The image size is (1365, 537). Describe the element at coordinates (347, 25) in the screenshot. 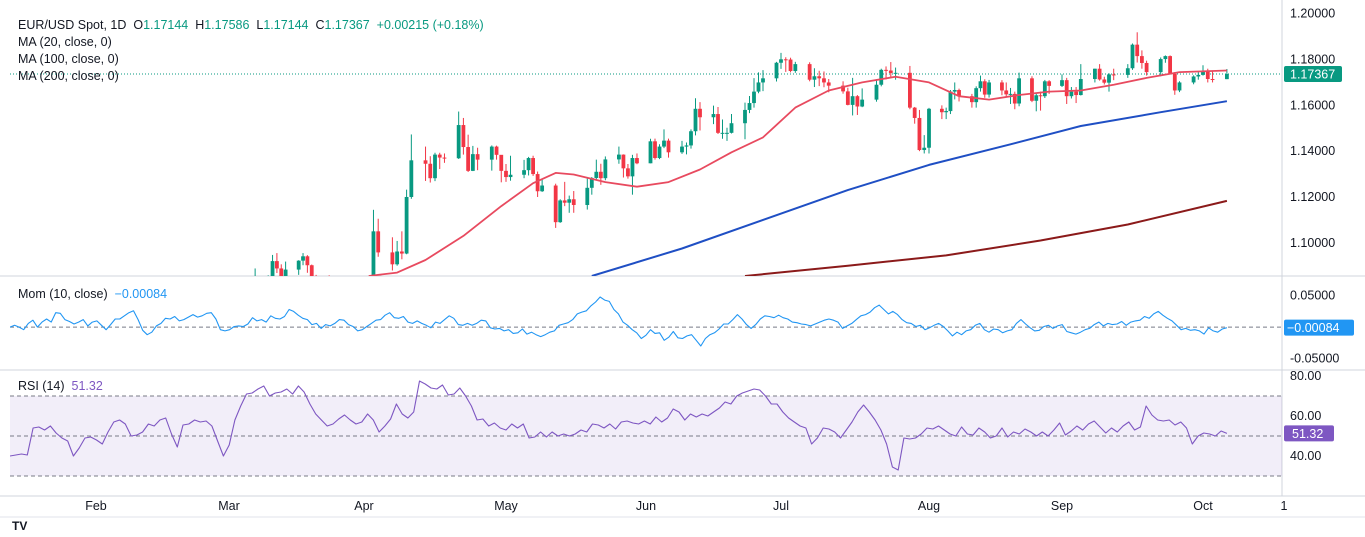

I see `close-value: 1.17367` at that location.